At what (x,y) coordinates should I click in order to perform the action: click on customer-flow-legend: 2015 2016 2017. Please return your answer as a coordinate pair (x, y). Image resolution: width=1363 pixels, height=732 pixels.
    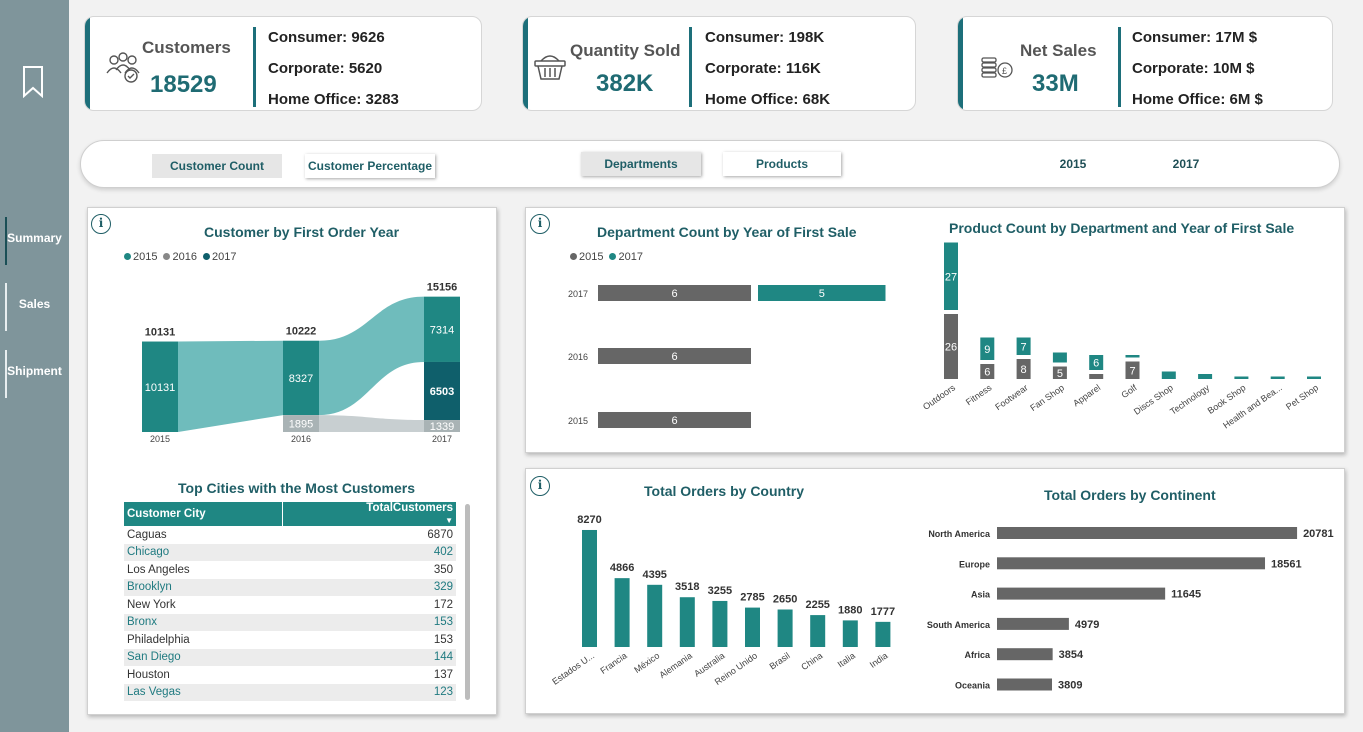
    Looking at the image, I should click on (180, 257).